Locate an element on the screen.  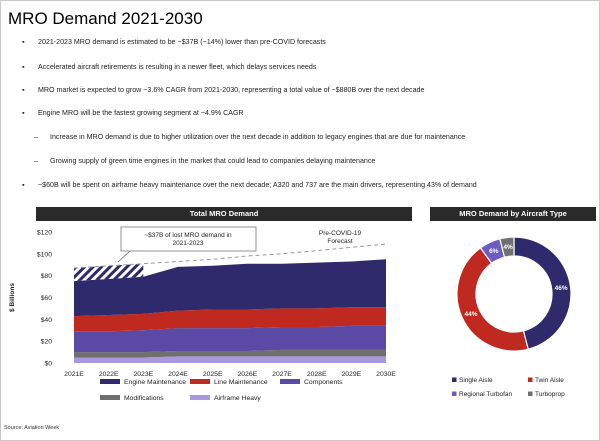
legend-label: Components is located at coordinates (323, 382).